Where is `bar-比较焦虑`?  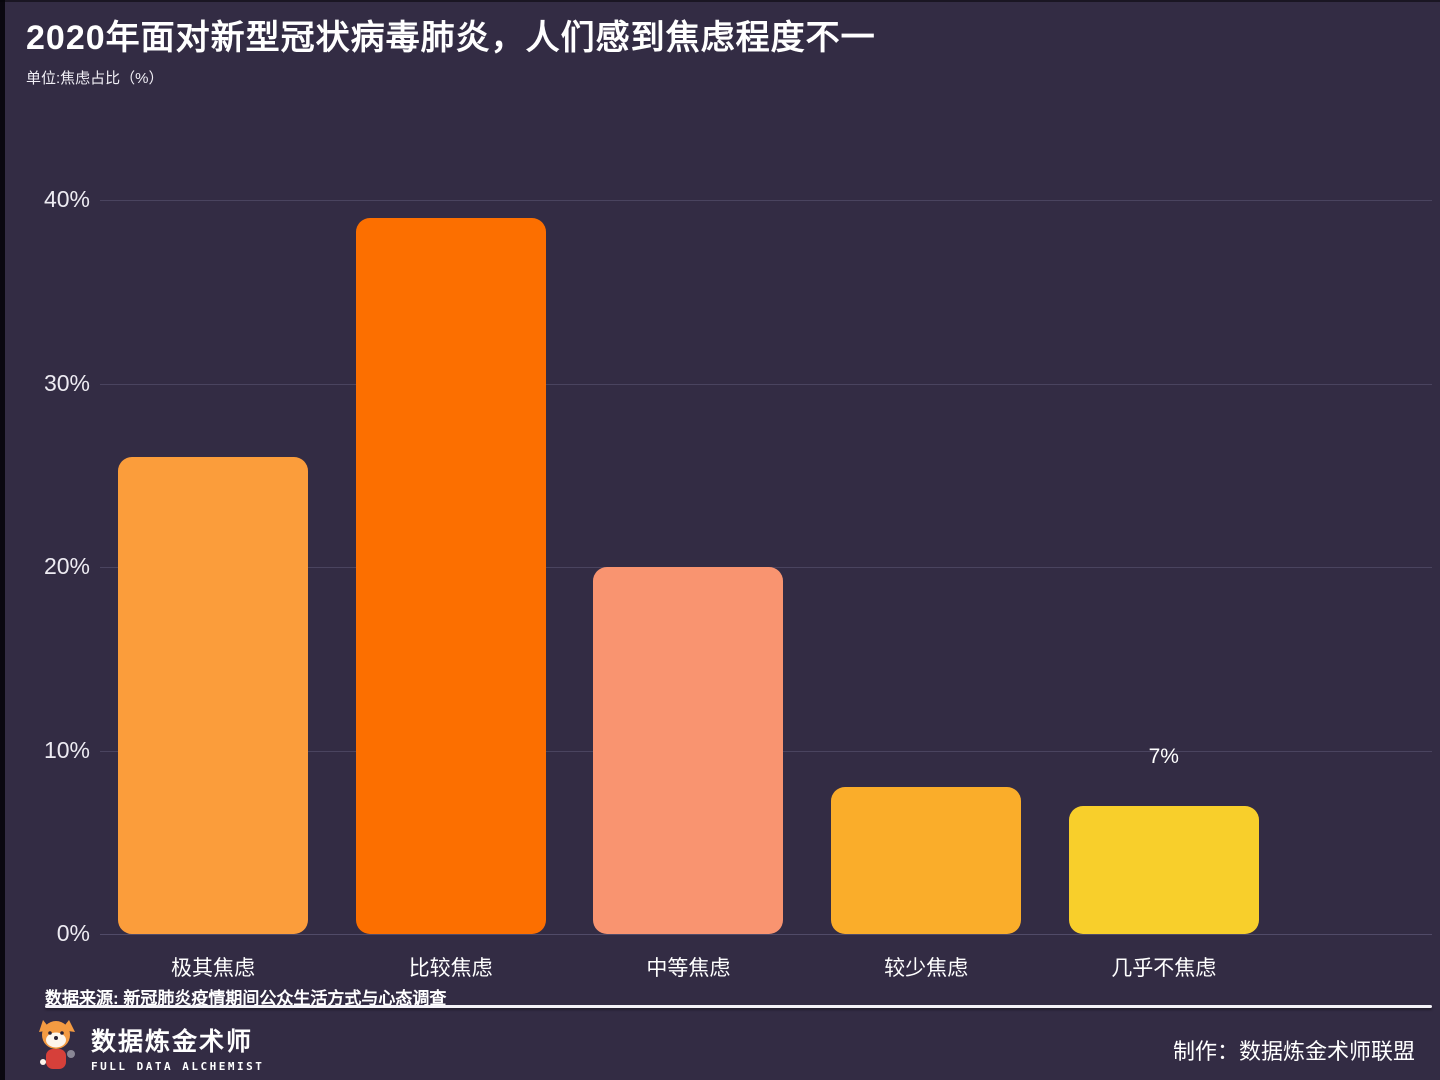
bar-比较焦虑 is located at coordinates (450, 576).